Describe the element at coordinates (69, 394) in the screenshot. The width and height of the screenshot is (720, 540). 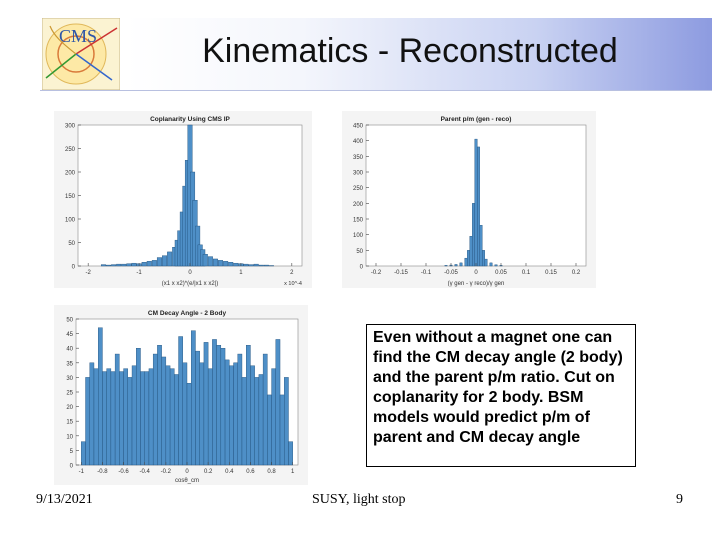
I see `y-tick-label: 25` at that location.